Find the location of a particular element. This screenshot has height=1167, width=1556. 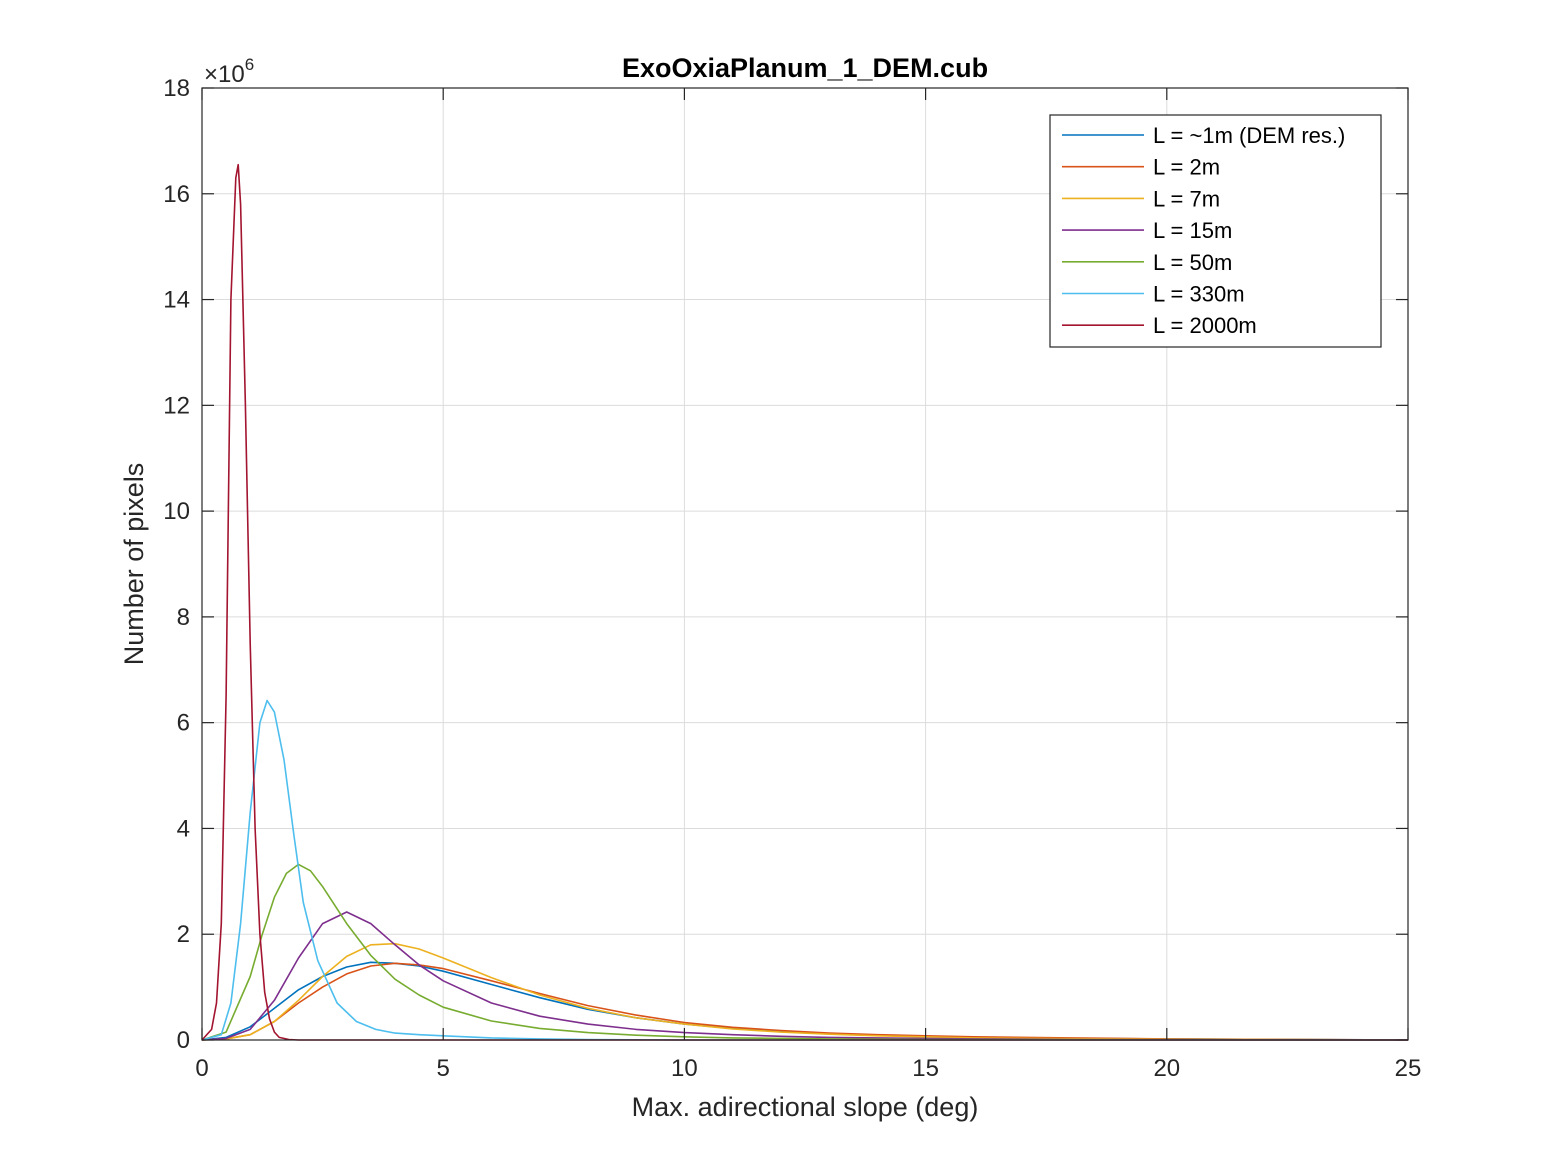

y-tick-label: 4 is located at coordinates (183, 828).